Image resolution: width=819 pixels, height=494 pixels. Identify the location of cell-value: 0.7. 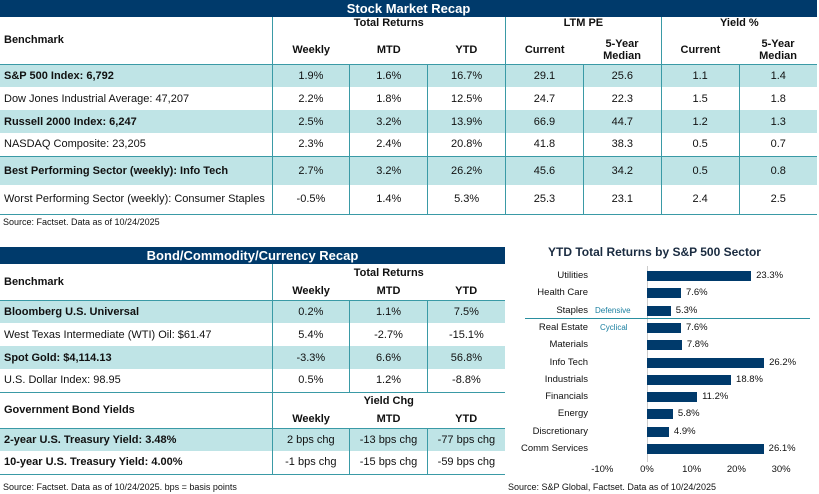
(777, 144).